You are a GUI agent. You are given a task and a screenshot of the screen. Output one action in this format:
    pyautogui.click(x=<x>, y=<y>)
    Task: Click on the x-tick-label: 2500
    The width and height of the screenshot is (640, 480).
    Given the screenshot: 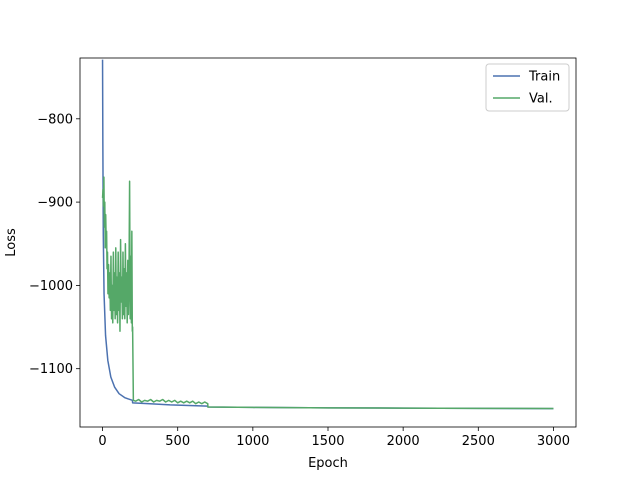 What is the action you would take?
    pyautogui.click(x=478, y=441)
    